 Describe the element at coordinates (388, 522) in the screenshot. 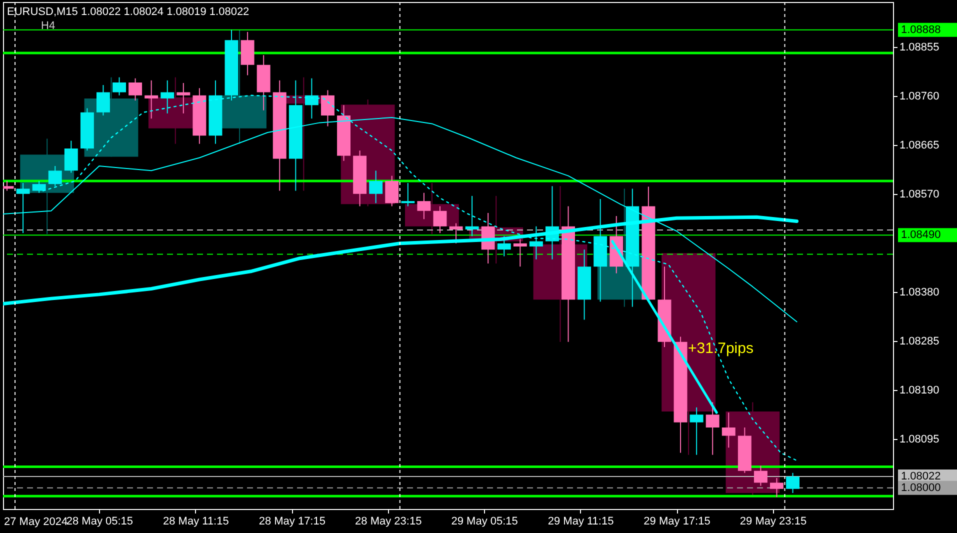

I see `x-tick-label: 28 May 23:15` at that location.